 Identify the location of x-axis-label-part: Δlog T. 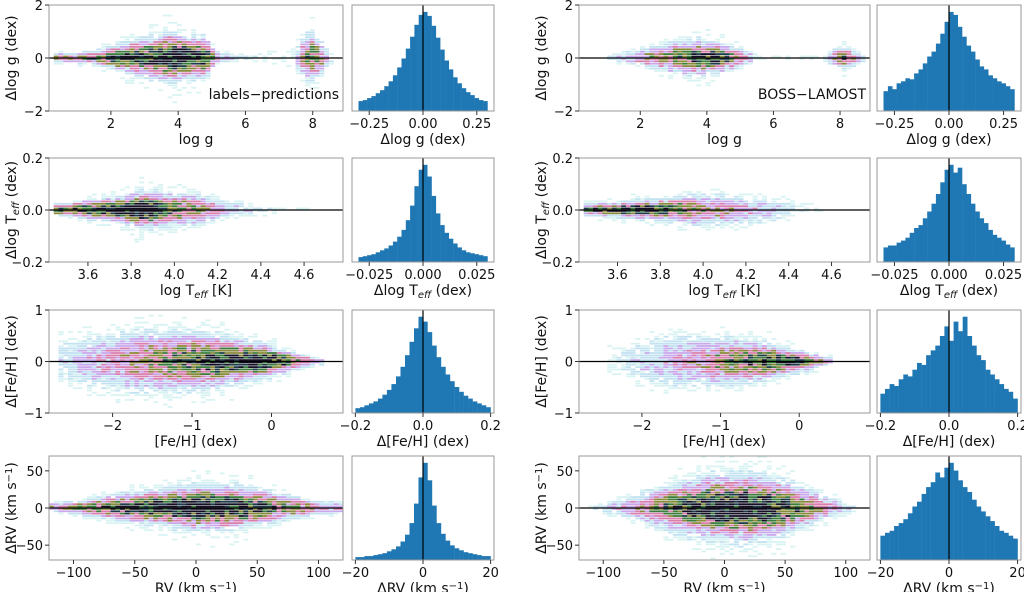
(922, 291).